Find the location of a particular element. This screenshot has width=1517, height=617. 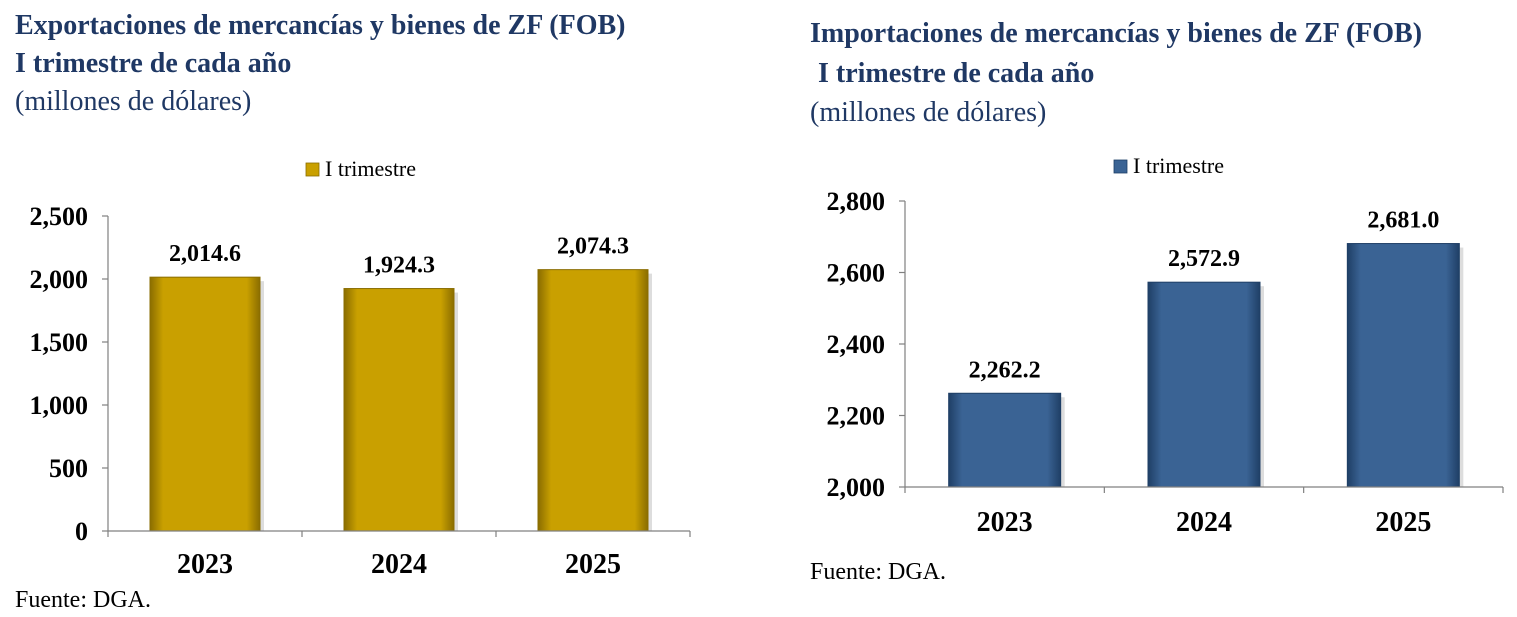

y-tick-label: 0 is located at coordinates (81, 531).